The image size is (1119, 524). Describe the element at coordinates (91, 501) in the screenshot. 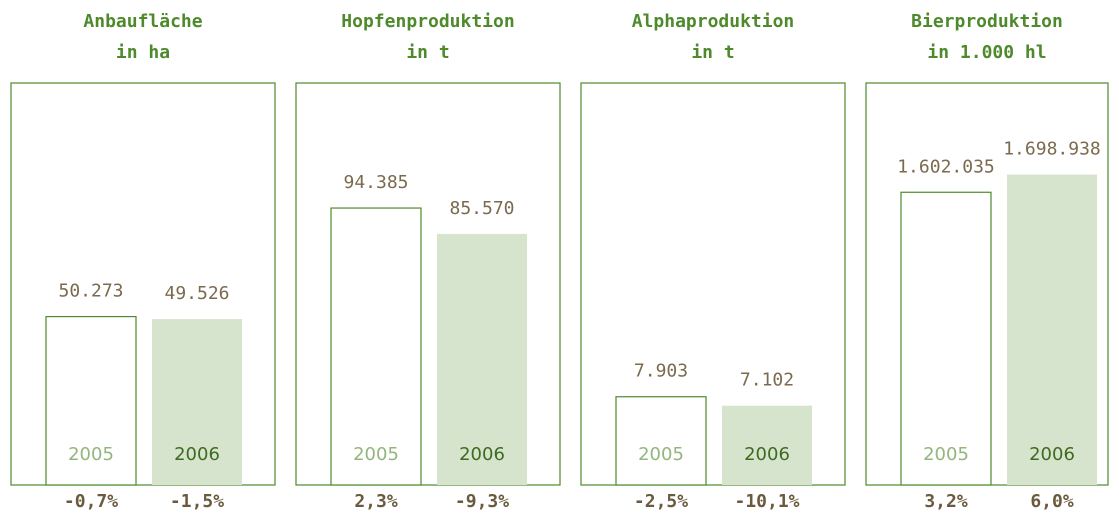

I see `change-label: -0,7%` at that location.